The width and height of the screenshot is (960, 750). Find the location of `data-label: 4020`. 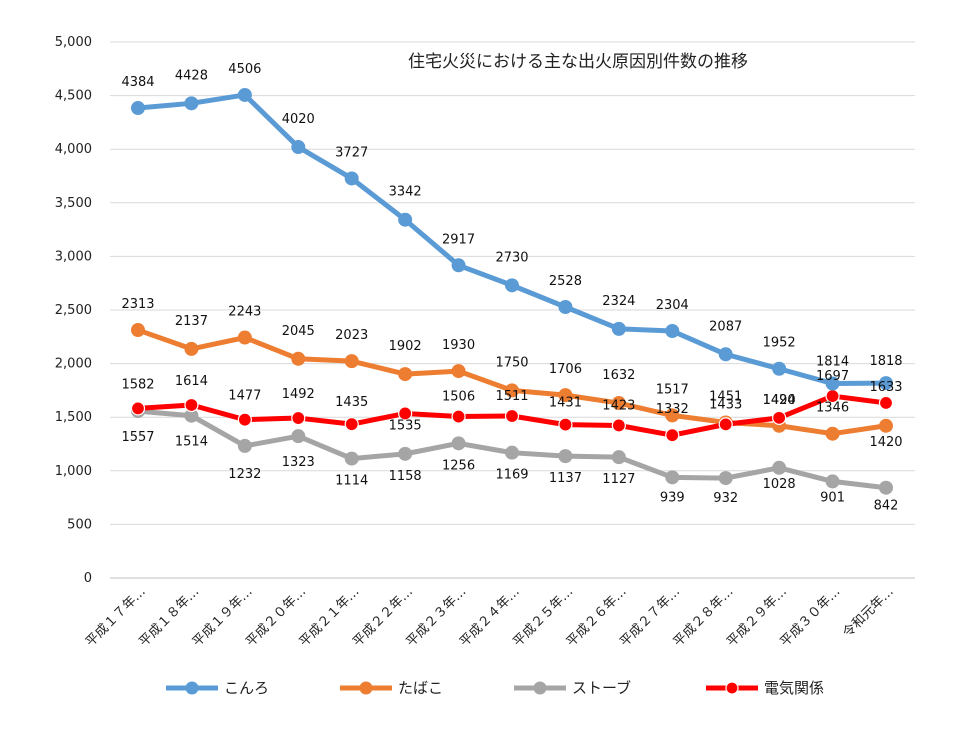

data-label: 4020 is located at coordinates (298, 119).